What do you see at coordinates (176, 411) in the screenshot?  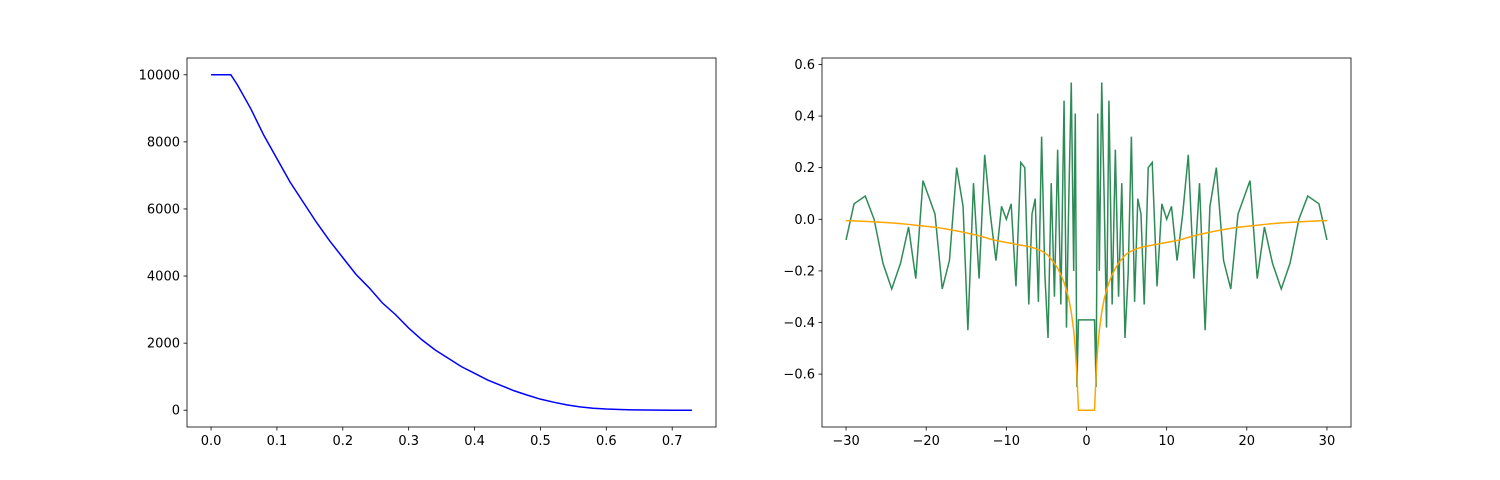 I see `y-tick-label: 0` at bounding box center [176, 411].